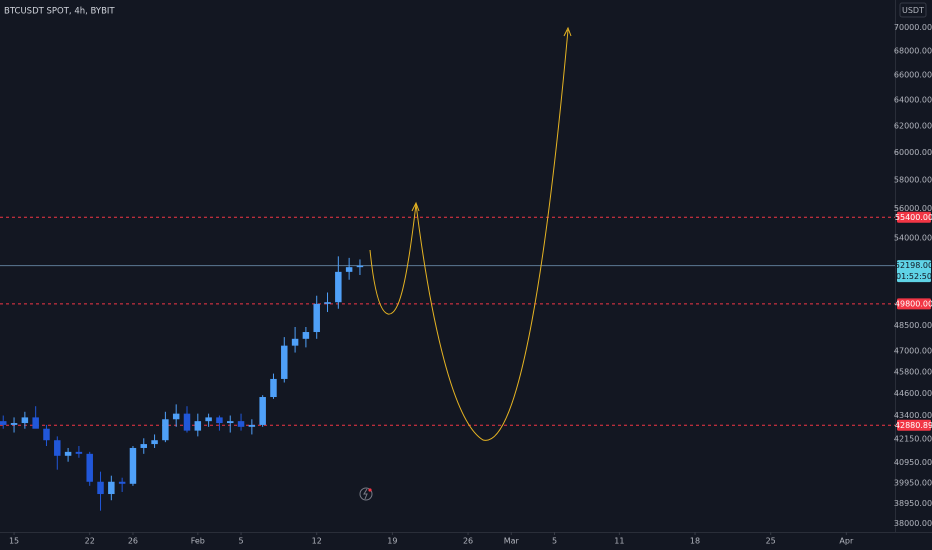  I want to click on currency-label: USDT, so click(913, 10).